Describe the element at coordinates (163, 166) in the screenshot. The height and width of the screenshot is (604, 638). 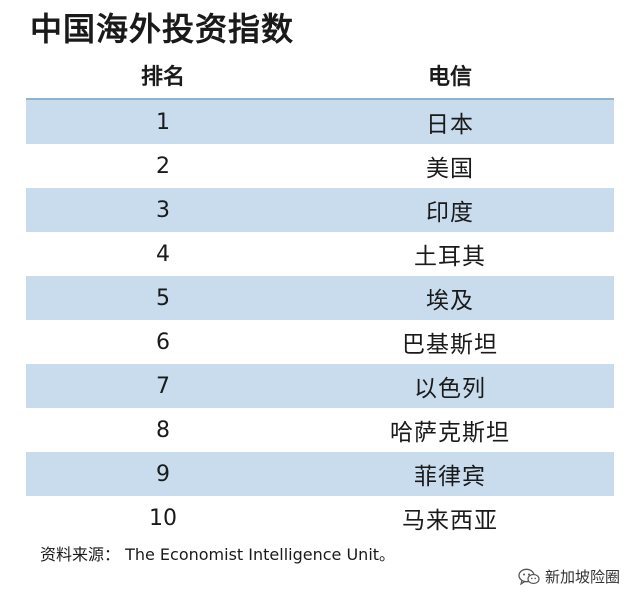
I see `rank-cell: 2` at that location.